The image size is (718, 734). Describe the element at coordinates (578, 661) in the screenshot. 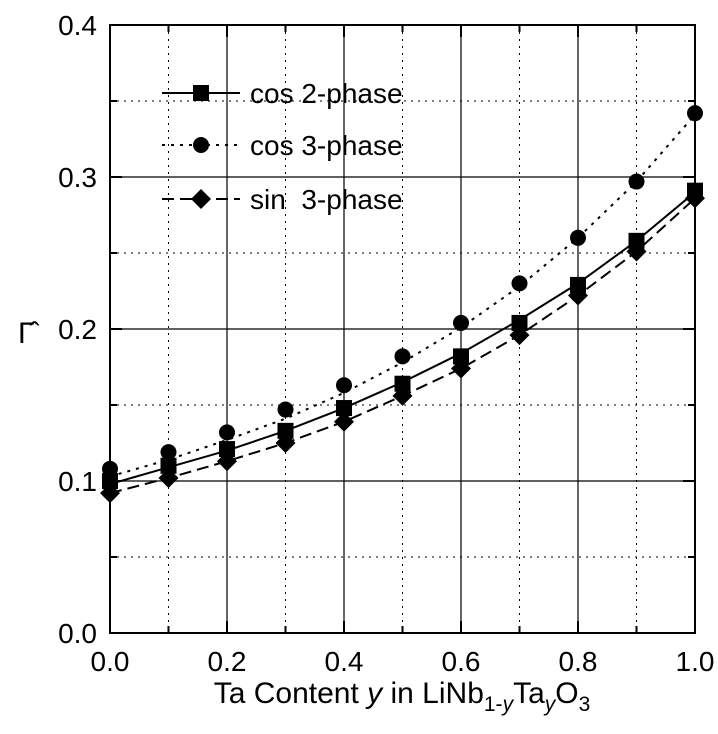

I see `x-tick-label: 0.8` at that location.